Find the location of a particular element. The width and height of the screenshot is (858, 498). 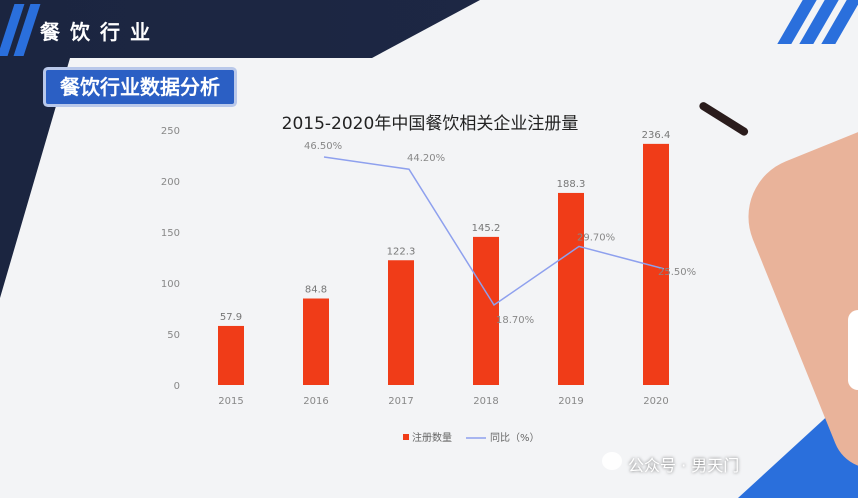

x-tick-label: 2019 is located at coordinates (570, 401).